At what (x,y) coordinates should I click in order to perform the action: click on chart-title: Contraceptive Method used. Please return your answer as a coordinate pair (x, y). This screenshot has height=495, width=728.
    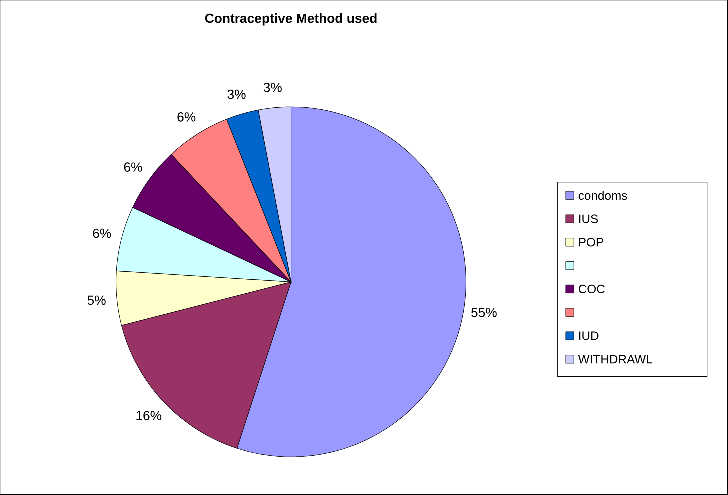
    Looking at the image, I should click on (291, 19).